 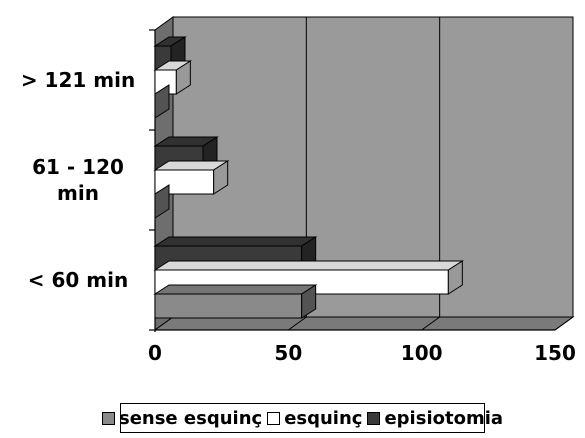 I want to click on category-labels: > 121 min 61 - 120 min < 60 min, so click(x=78, y=180).